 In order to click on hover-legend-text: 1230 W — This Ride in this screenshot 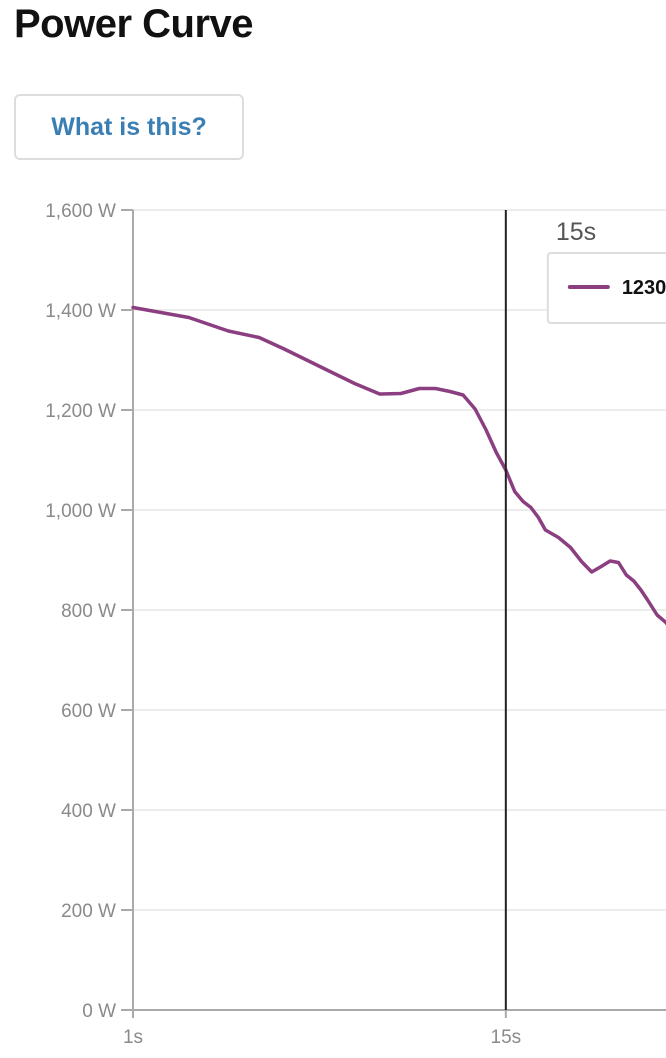, I will do `click(644, 288)`.